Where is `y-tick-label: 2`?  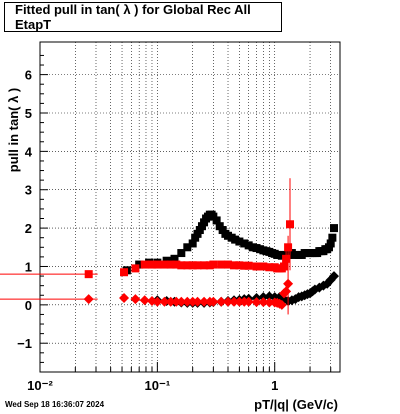
y-tick-label: 2 is located at coordinates (28, 228).